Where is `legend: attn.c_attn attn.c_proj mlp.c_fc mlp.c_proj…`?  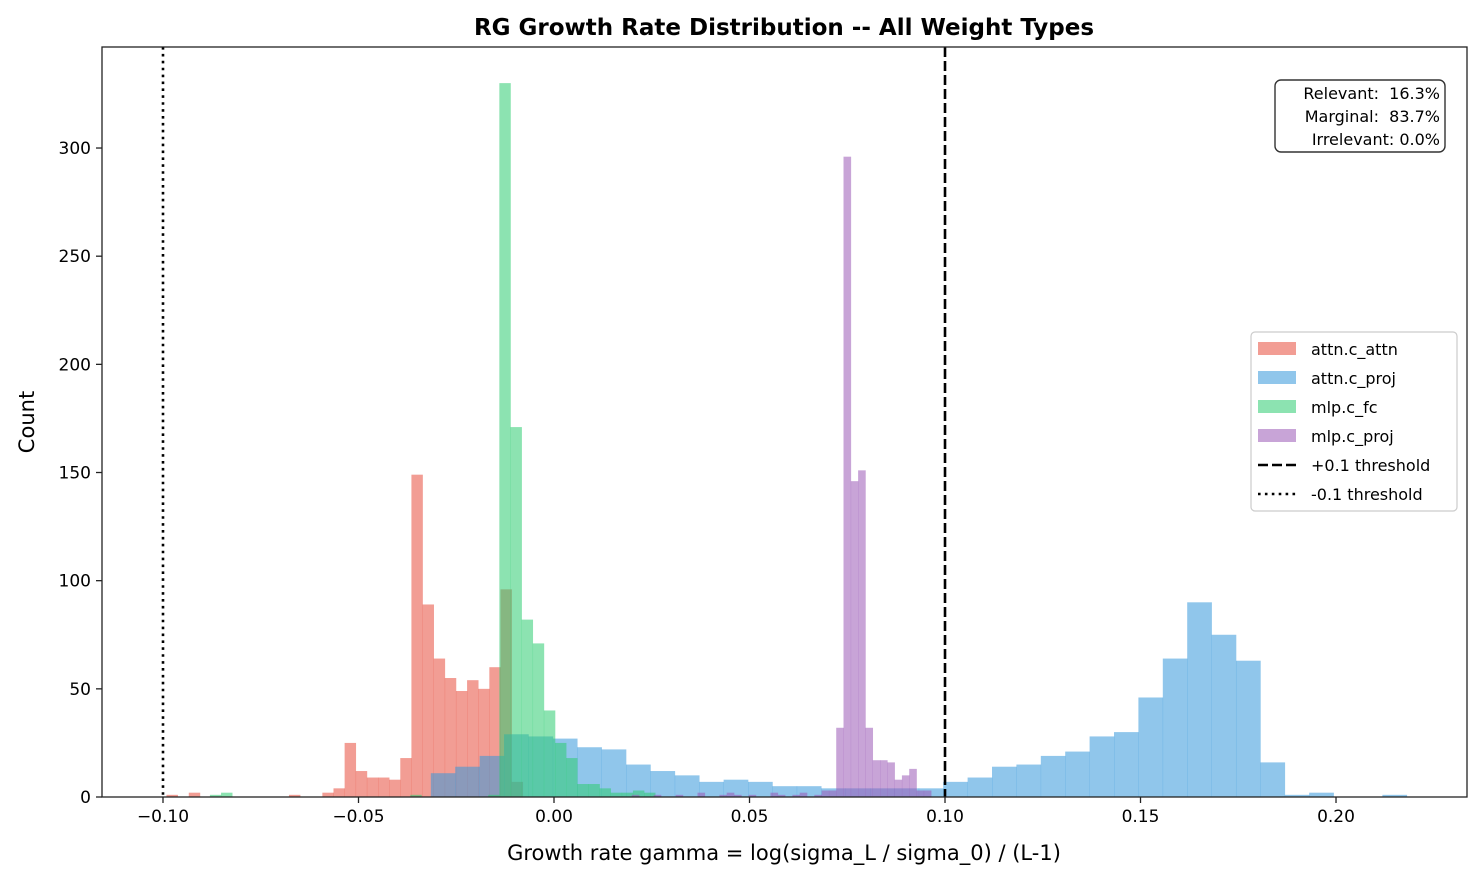
legend: attn.c_attn attn.c_proj mlp.c_fc mlp.c_proj… is located at coordinates (1354, 421).